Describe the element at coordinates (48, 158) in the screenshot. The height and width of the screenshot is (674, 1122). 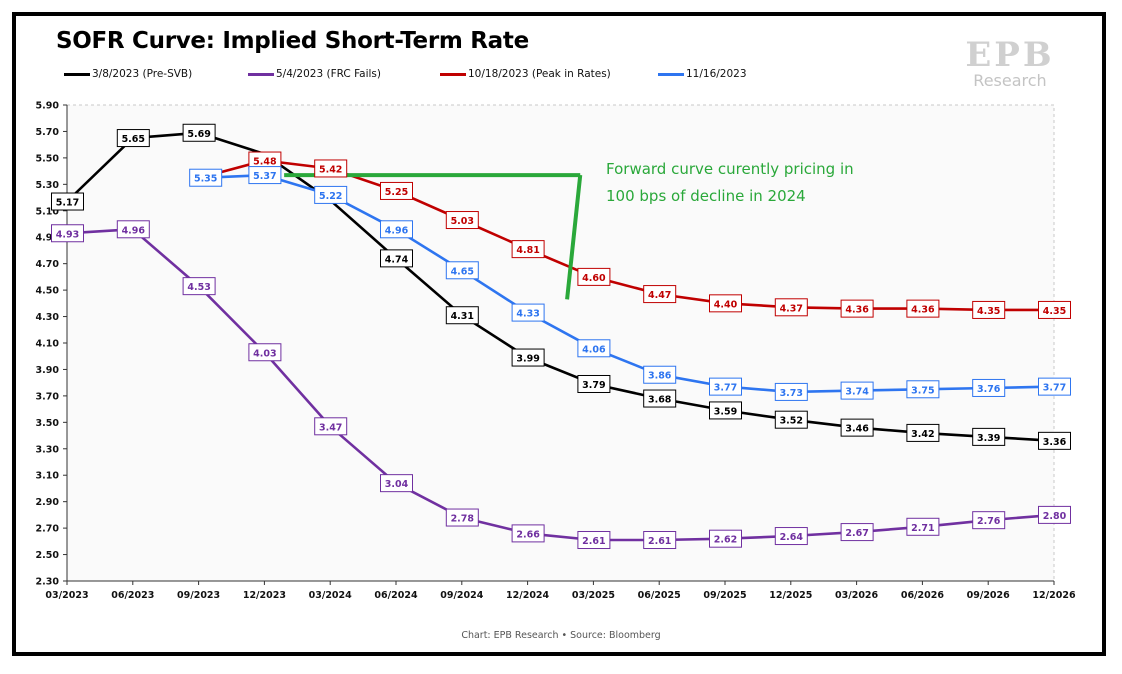
I see `y-tick-label: 5.50` at that location.